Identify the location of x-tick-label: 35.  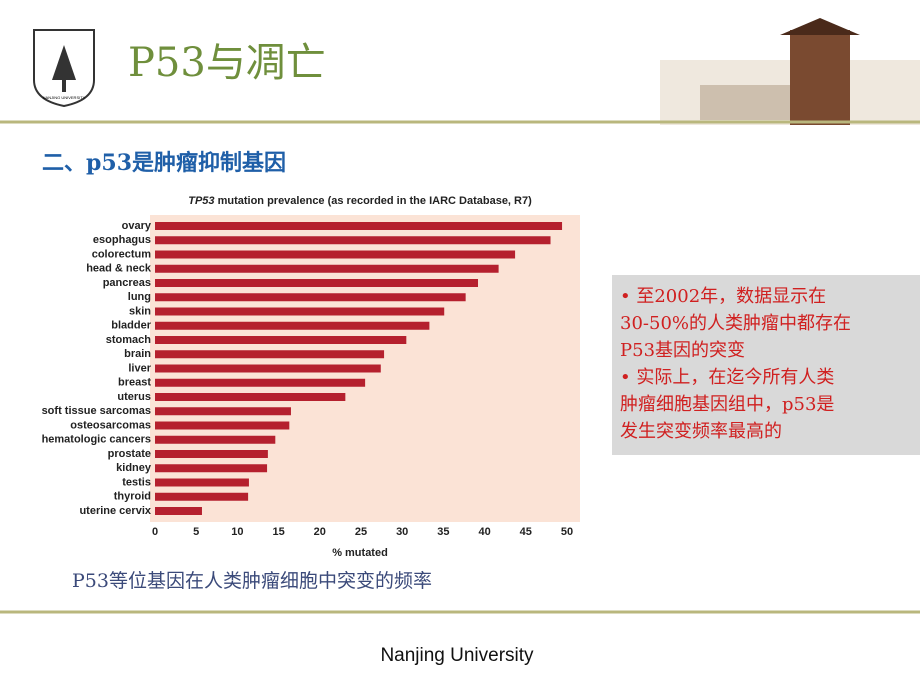
(443, 532).